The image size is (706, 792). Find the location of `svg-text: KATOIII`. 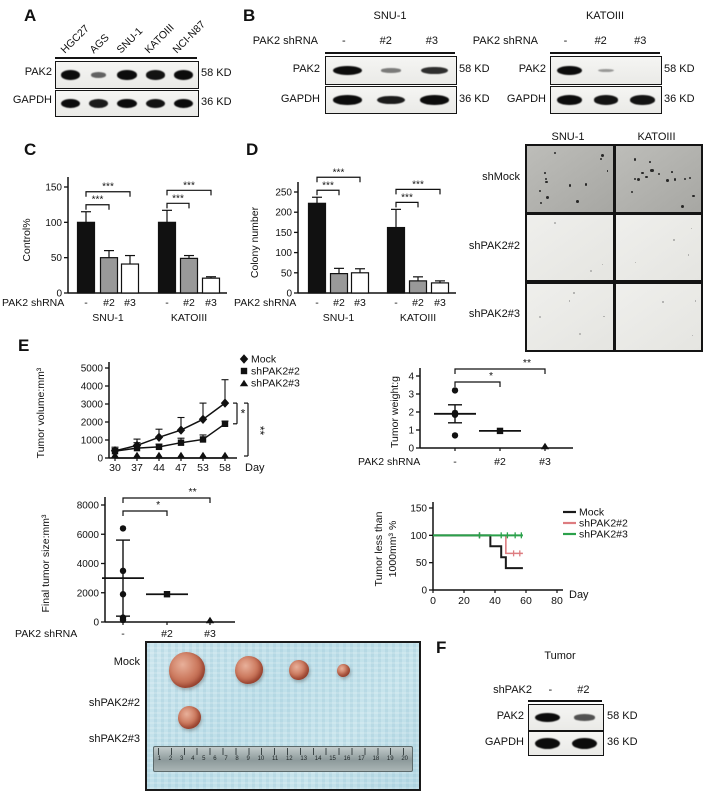

svg-text: KATOIII is located at coordinates (189, 318).